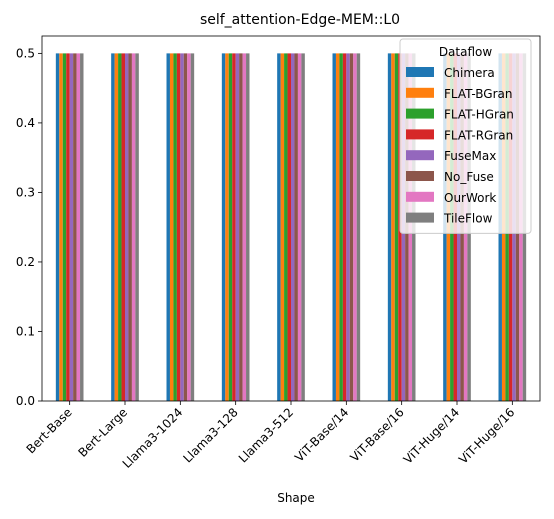  Describe the element at coordinates (478, 135) in the screenshot. I see `legend-label: FLAT-RGran` at that location.